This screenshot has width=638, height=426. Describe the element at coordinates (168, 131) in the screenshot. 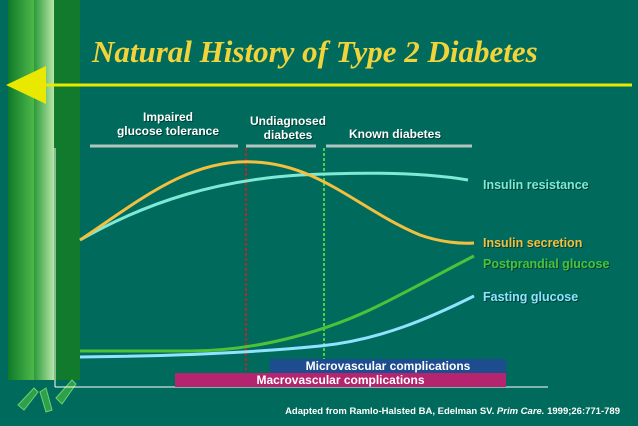

I see `phase-label-impaired-line2: glucose tolerance` at that location.